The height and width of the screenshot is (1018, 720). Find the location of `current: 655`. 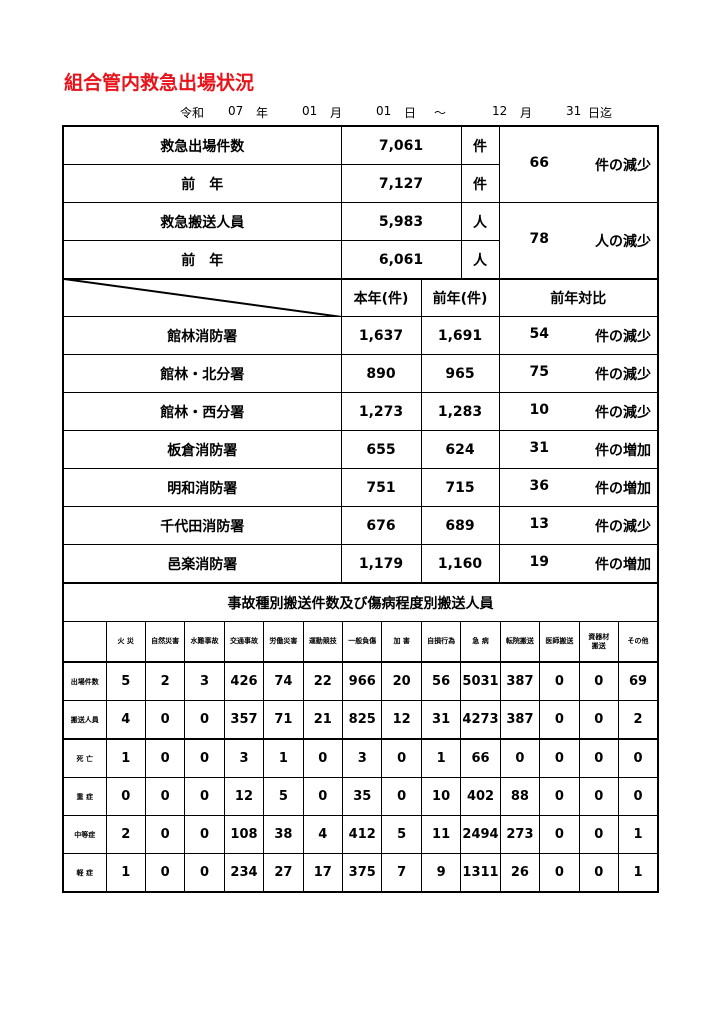

current: 655 is located at coordinates (381, 449).